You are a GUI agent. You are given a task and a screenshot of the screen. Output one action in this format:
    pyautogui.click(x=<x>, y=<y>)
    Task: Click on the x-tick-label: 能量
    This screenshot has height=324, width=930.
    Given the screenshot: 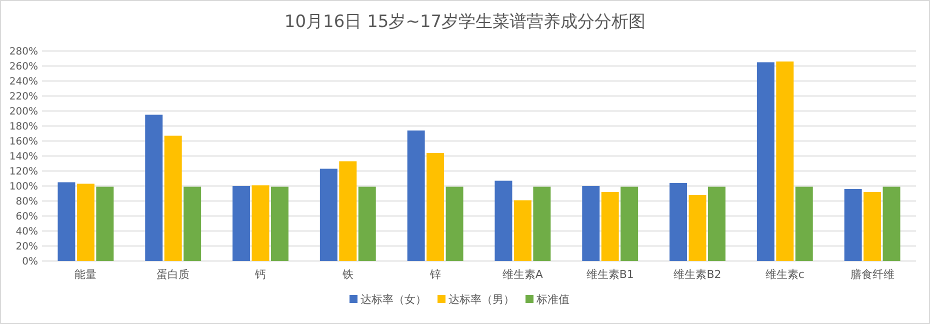 What is the action you would take?
    pyautogui.click(x=85, y=274)
    